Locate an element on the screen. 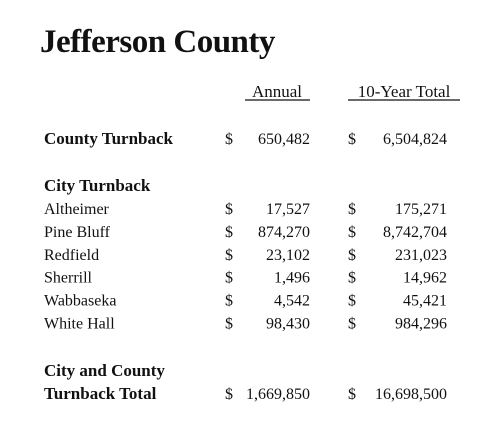  row-label: County Turnback is located at coordinates (109, 138).